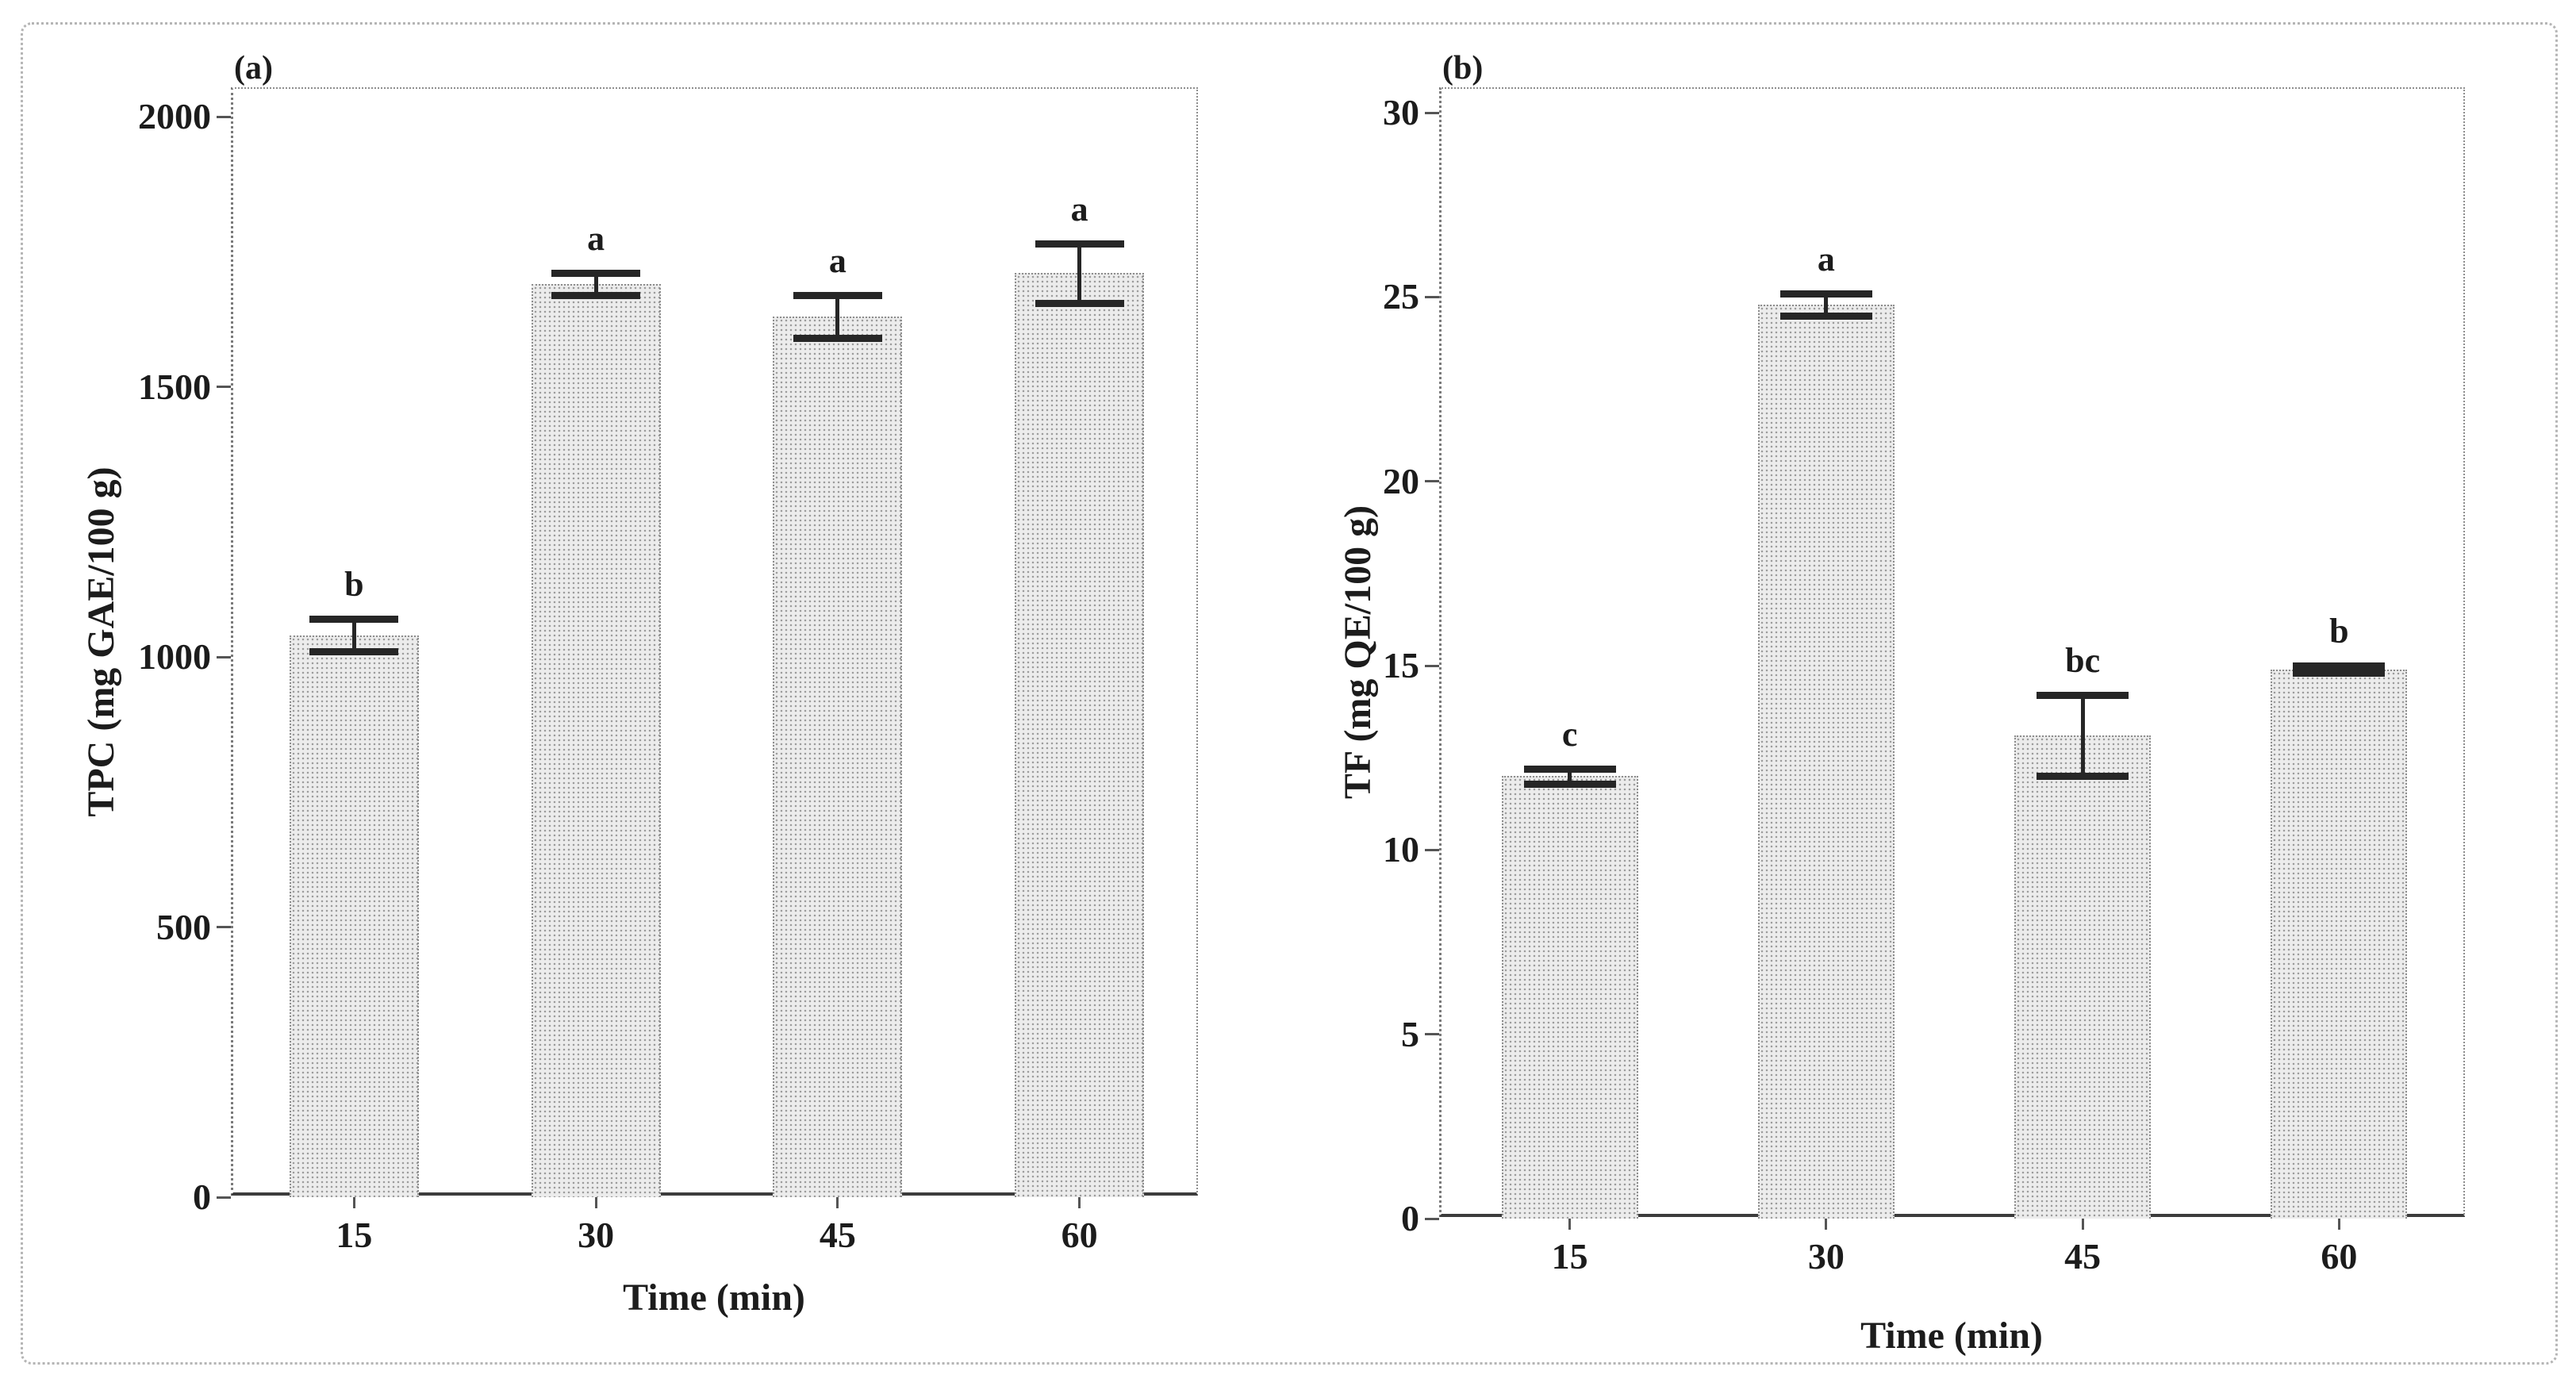  Describe the element at coordinates (174, 387) in the screenshot. I see `y-tick-label: 1500` at that location.